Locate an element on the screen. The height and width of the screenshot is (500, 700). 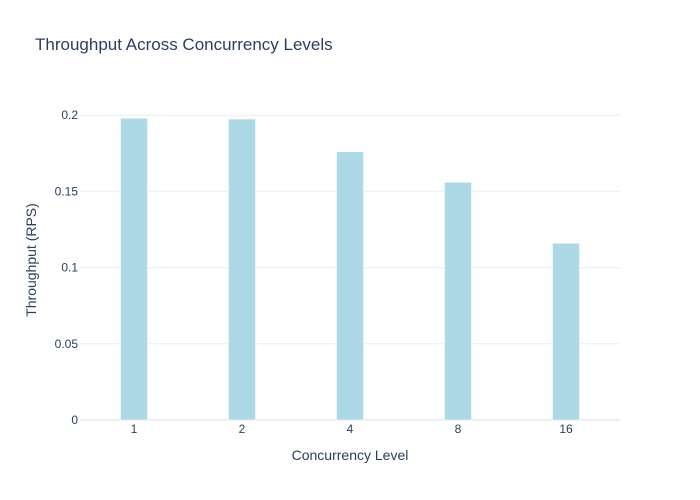
y-axis-title: Throughput (RPS) is located at coordinates (31, 260).